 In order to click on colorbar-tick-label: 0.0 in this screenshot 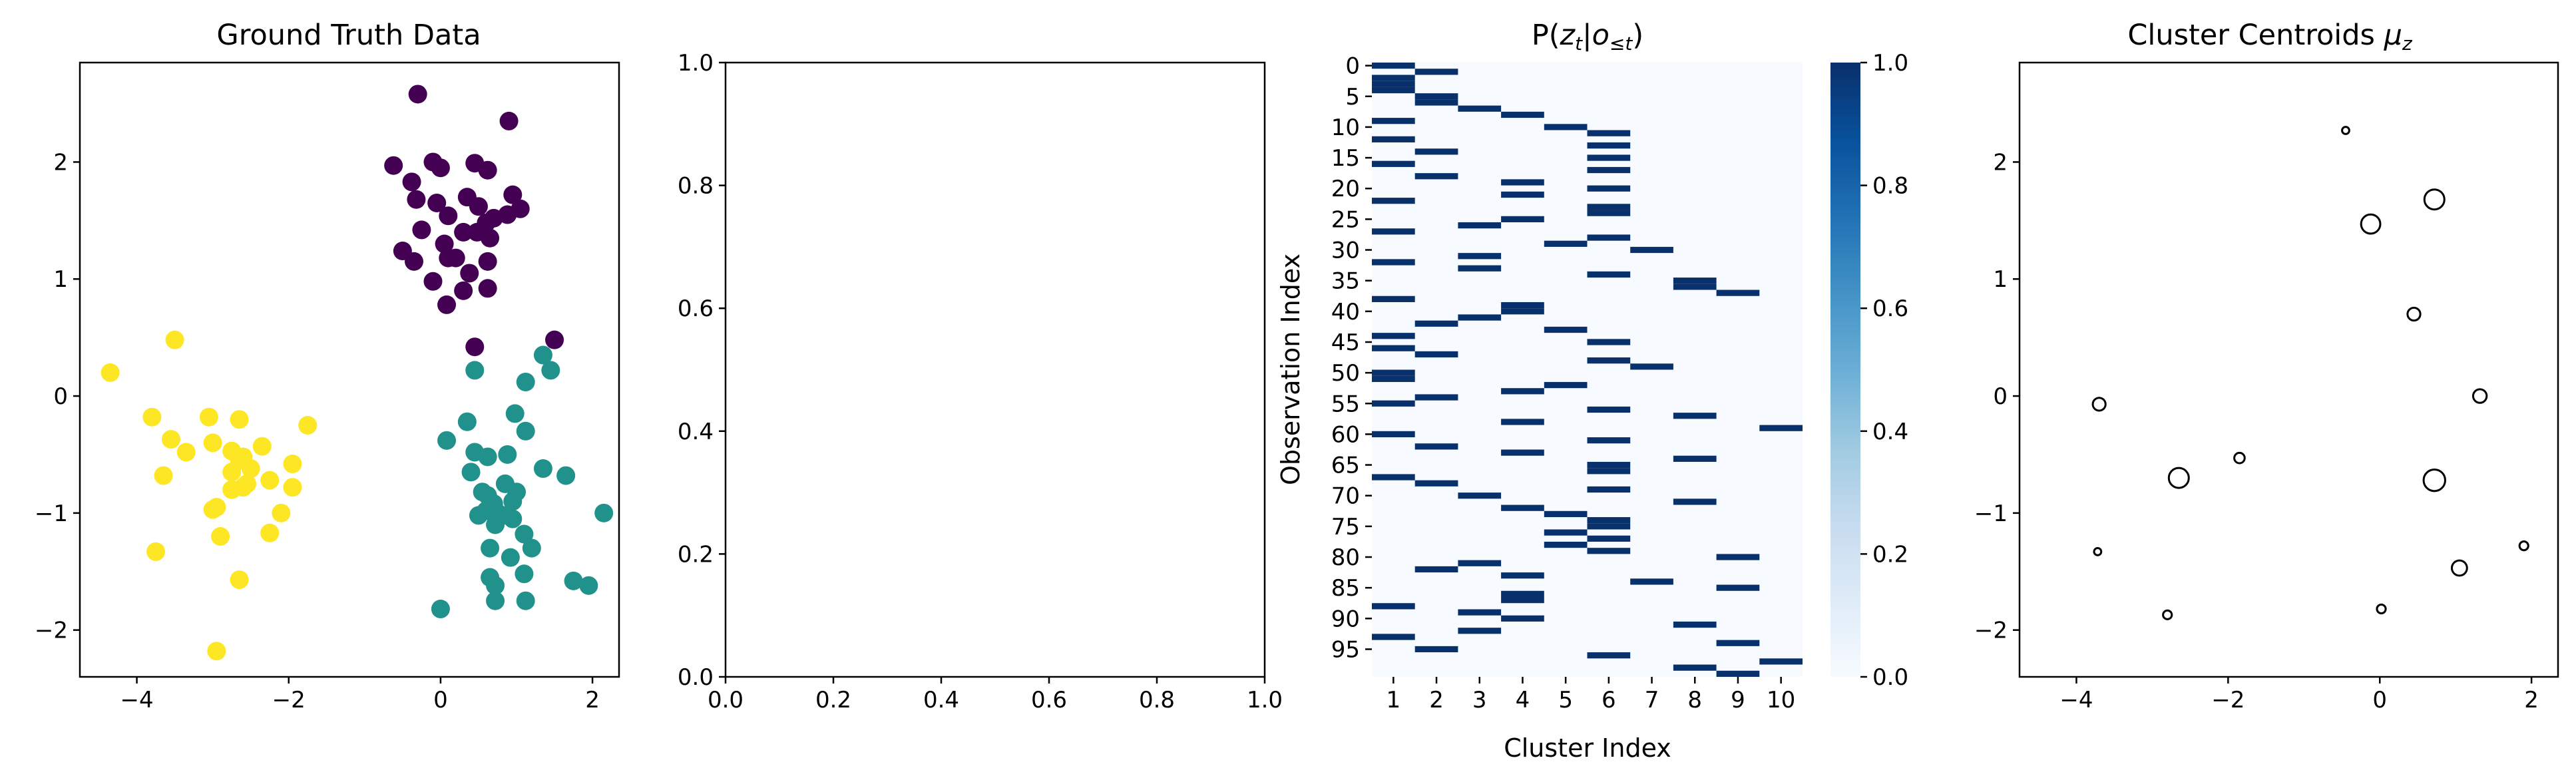, I will do `click(1890, 677)`.